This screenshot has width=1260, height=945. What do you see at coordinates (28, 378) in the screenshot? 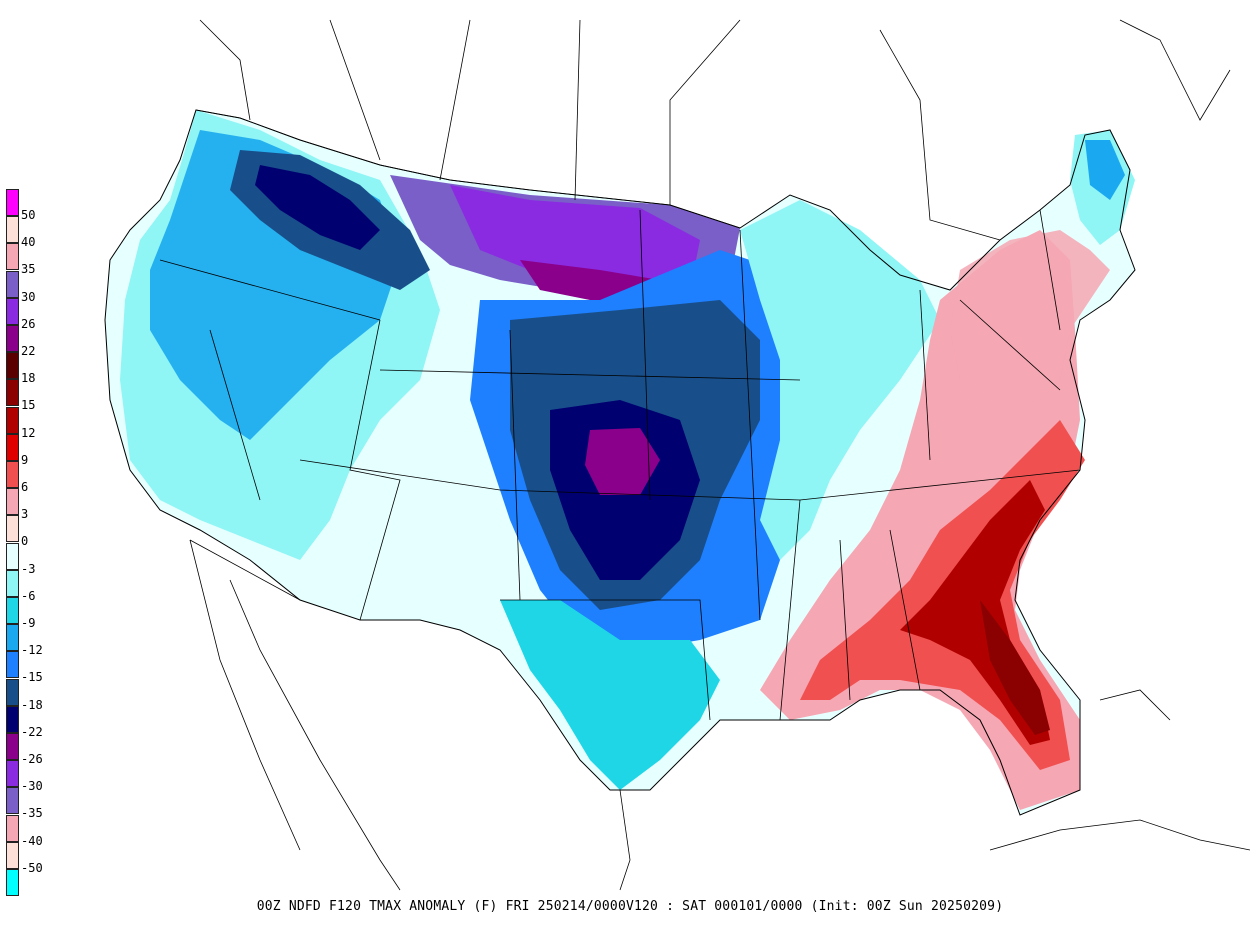
I see `legend-label: 18` at bounding box center [28, 378].